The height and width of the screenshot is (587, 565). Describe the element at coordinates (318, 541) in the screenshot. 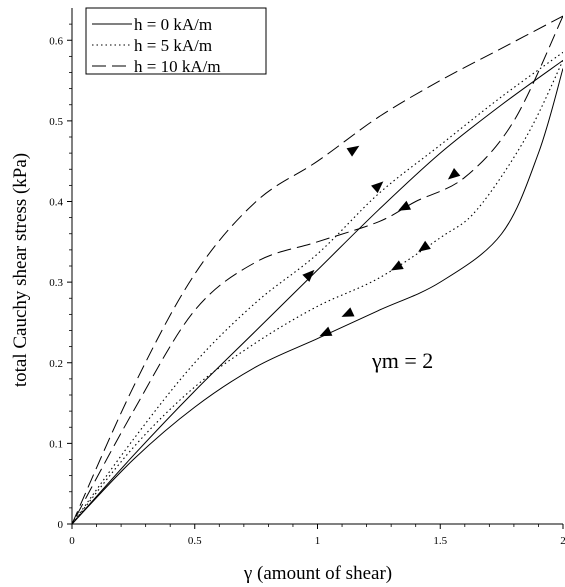

I see `x-tick-label: 1` at that location.